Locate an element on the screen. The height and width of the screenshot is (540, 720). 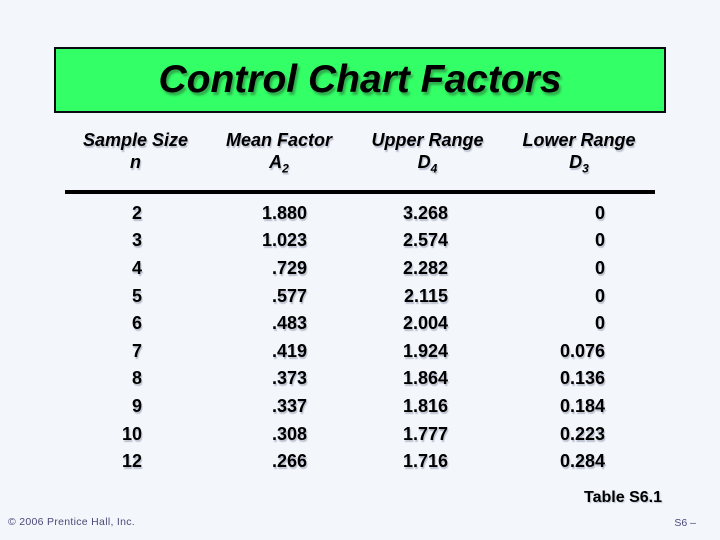
column-header-sample-size: Sample Size n is located at coordinates (135, 155).